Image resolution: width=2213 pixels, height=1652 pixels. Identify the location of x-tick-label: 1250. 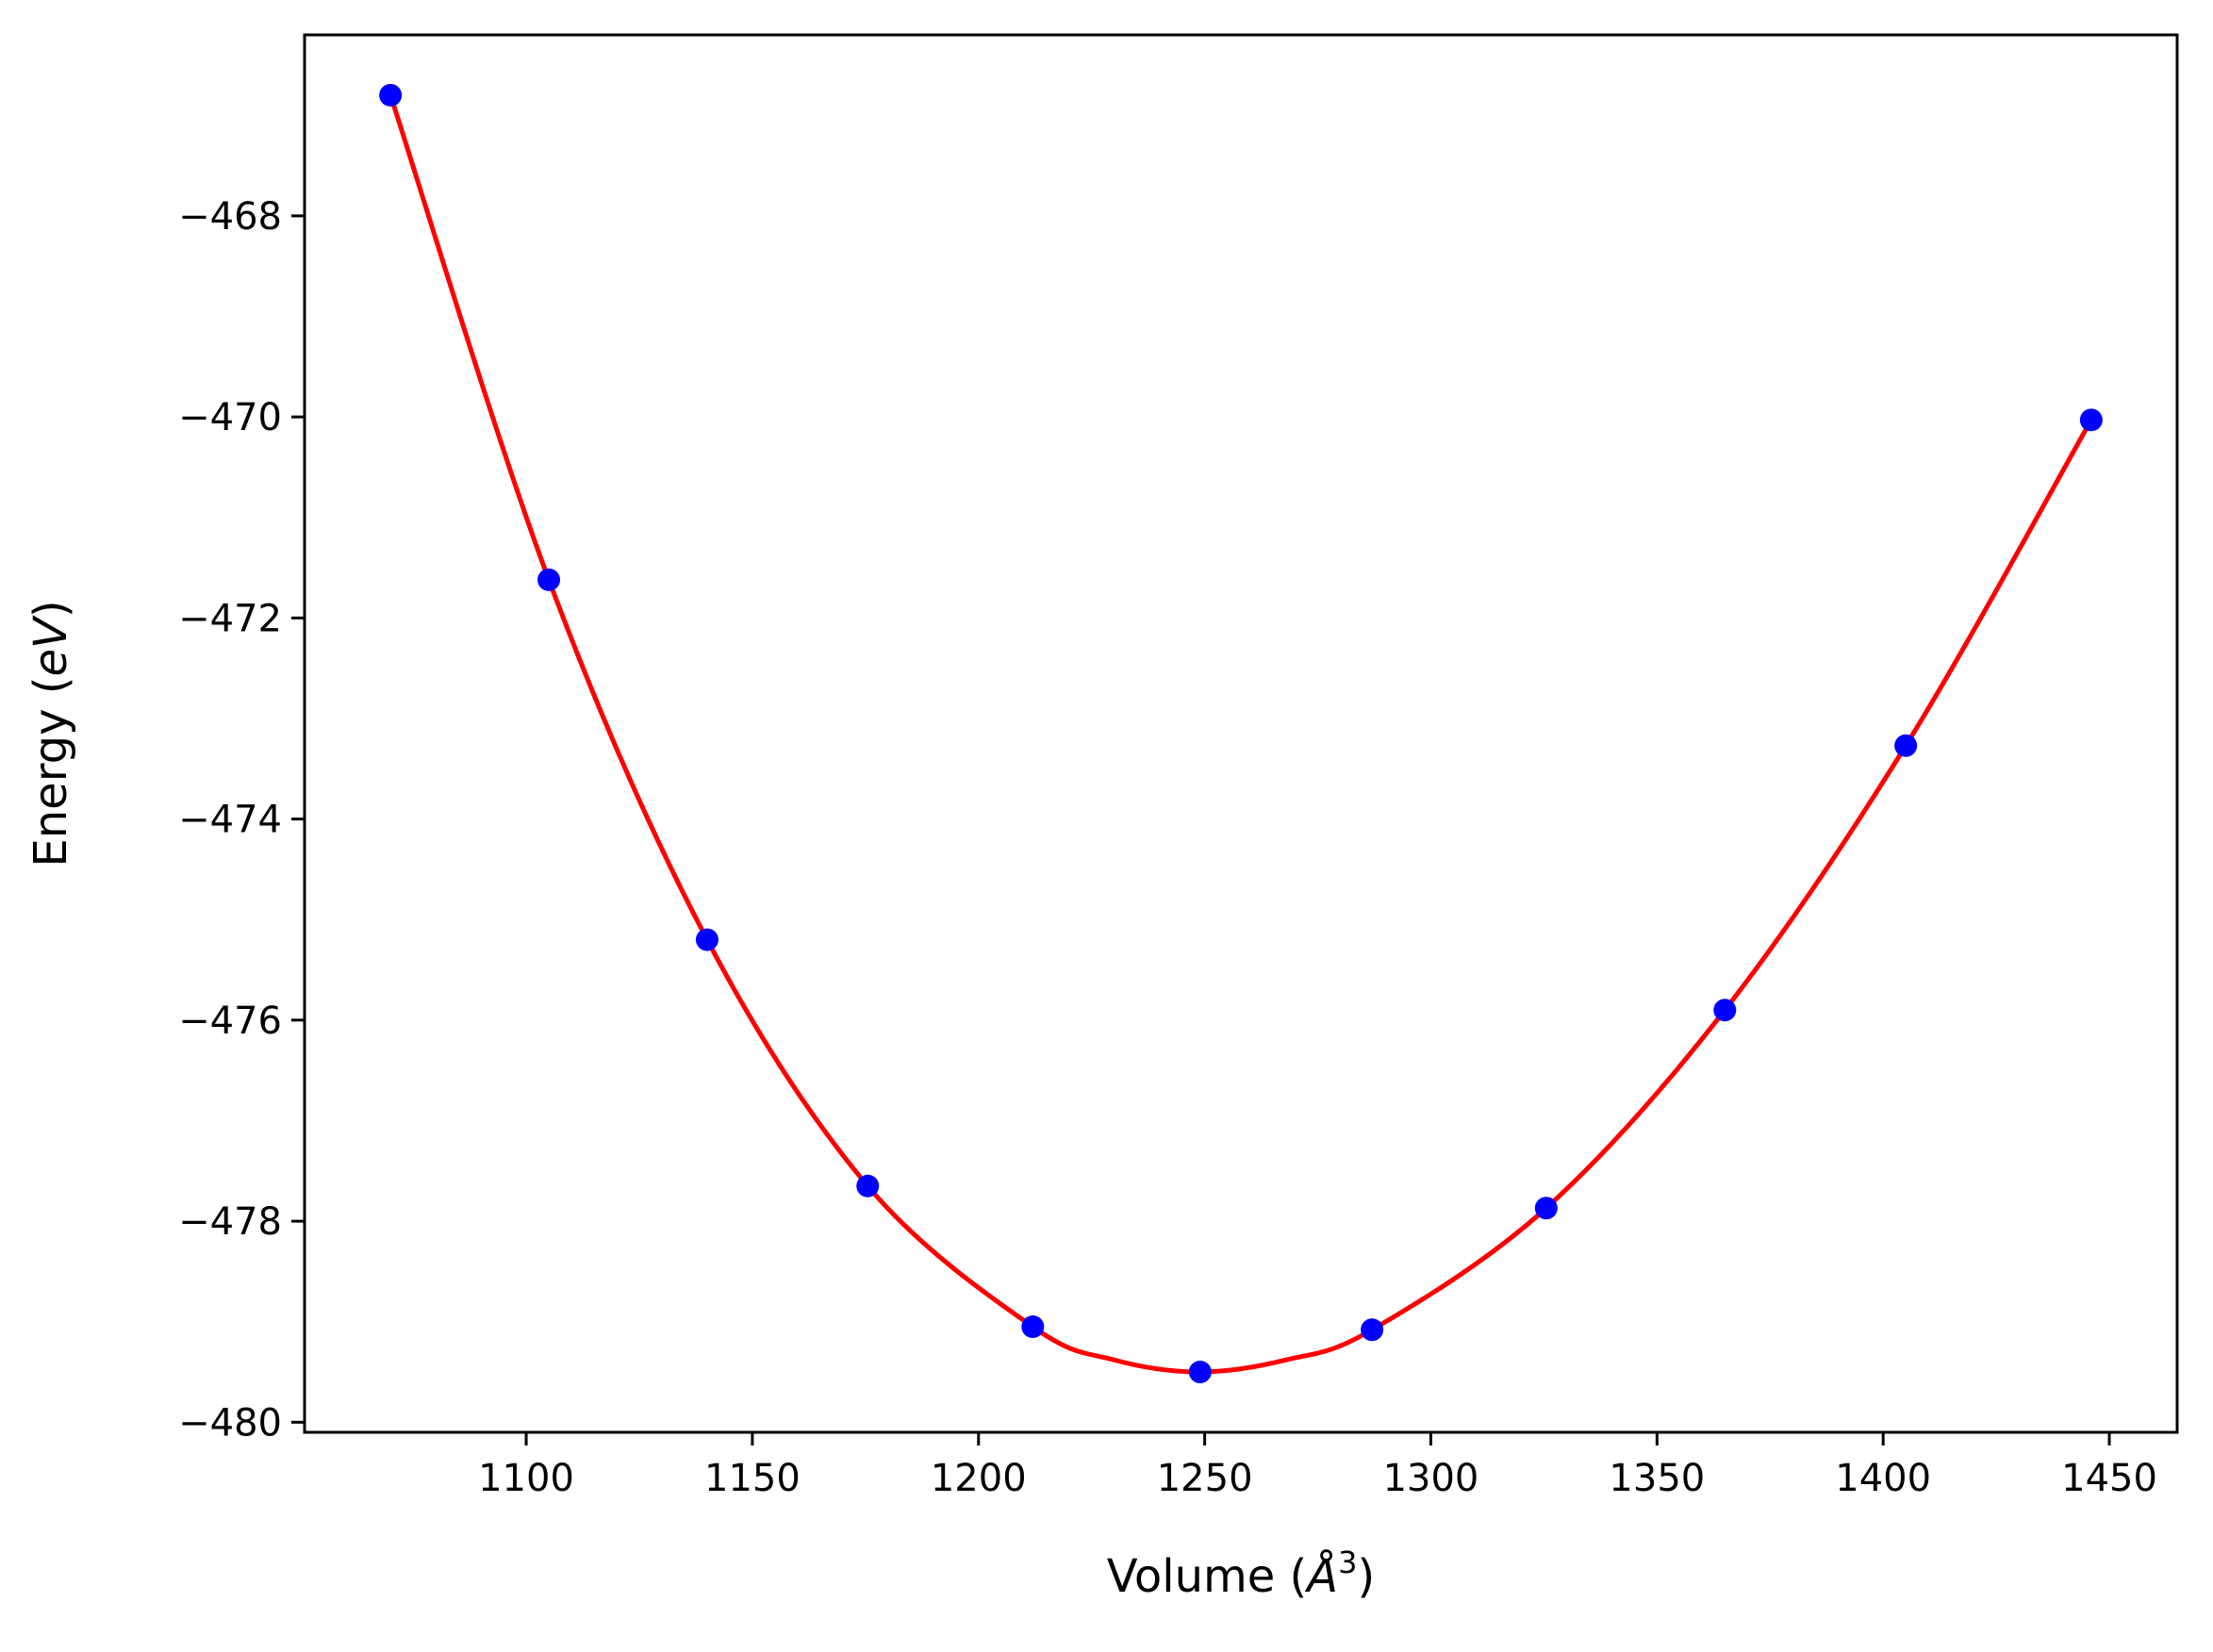
(1205, 1478).